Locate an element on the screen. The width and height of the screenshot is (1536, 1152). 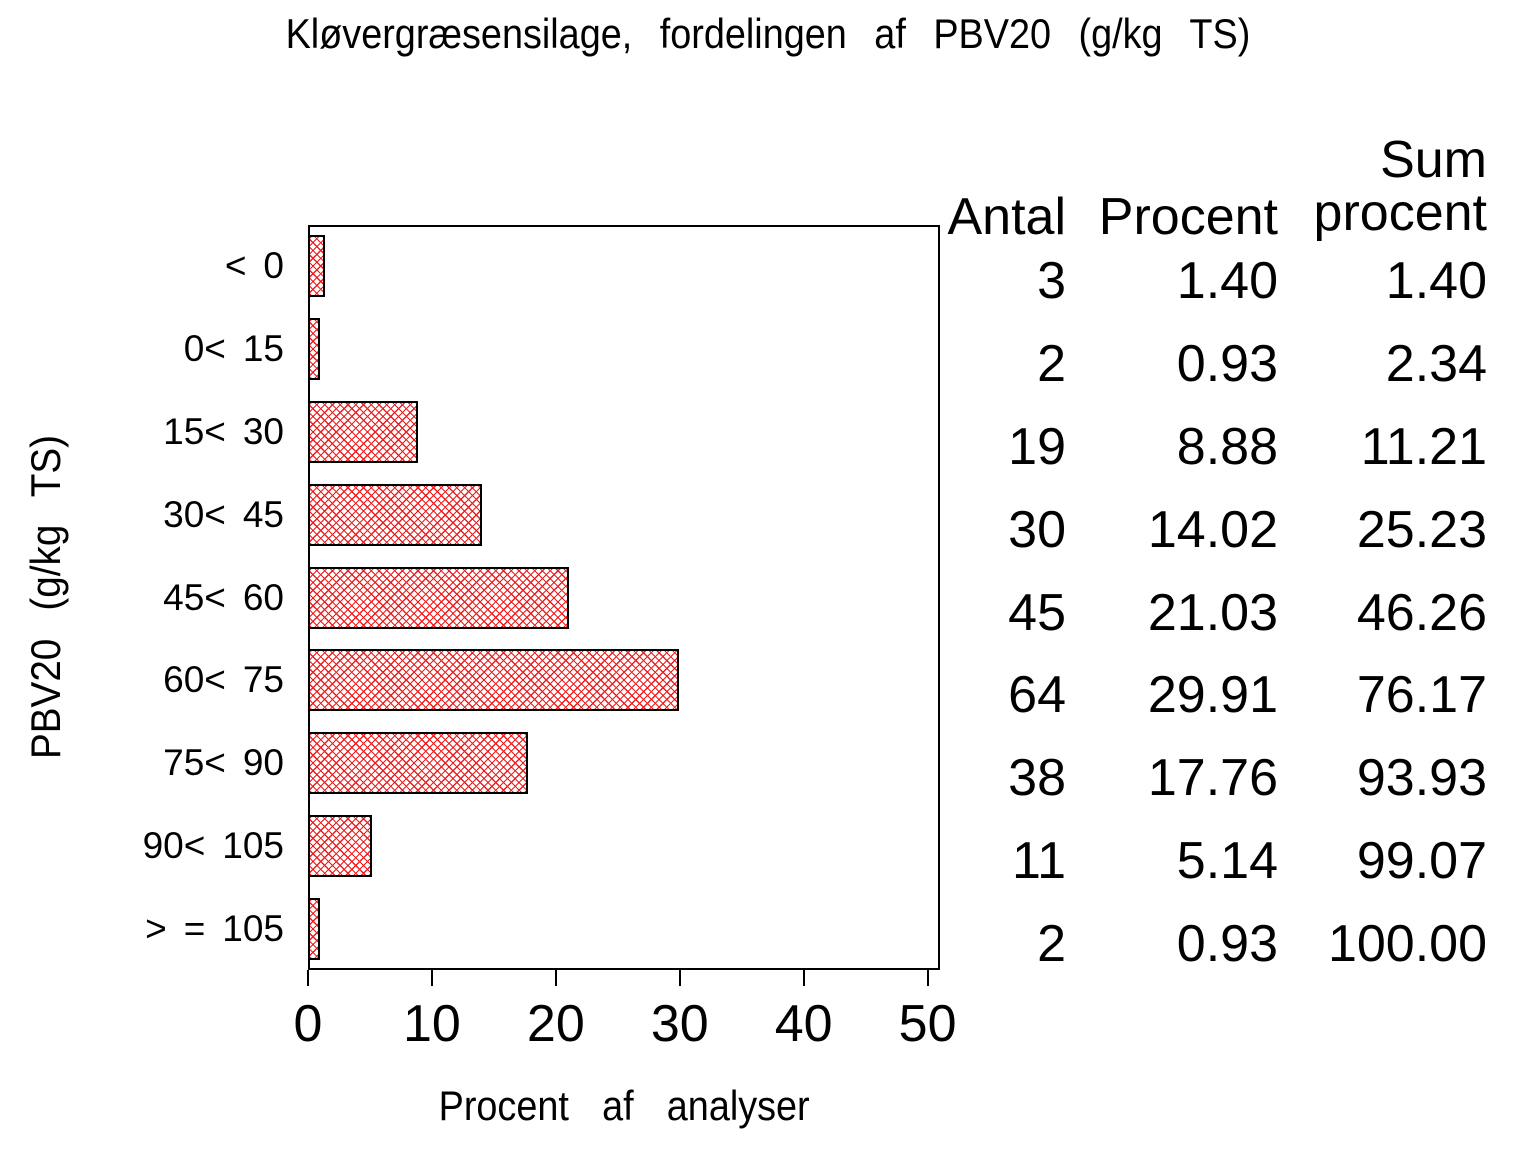
table-cell-sum-procent: 25.23 is located at coordinates (1421, 529).